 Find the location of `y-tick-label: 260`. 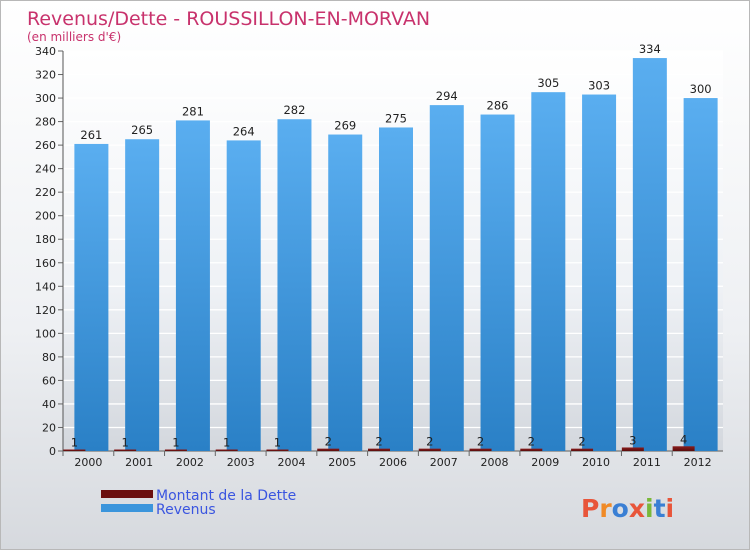

y-tick-label: 260 is located at coordinates (45, 145).